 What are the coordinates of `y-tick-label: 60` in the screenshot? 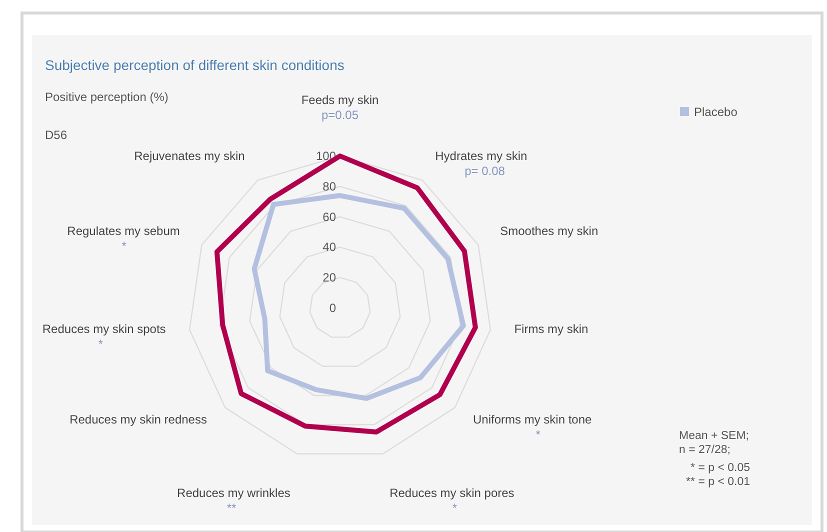 It's located at (329, 217).